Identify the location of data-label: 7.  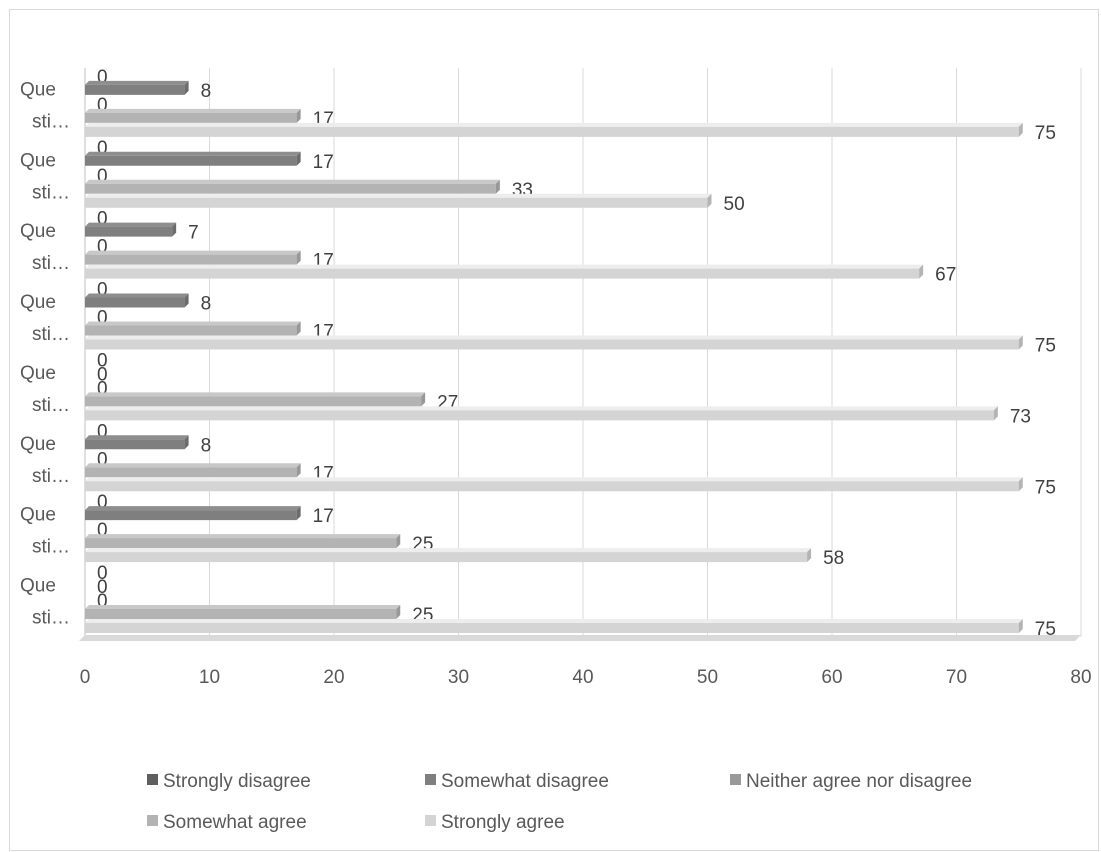
(193, 233).